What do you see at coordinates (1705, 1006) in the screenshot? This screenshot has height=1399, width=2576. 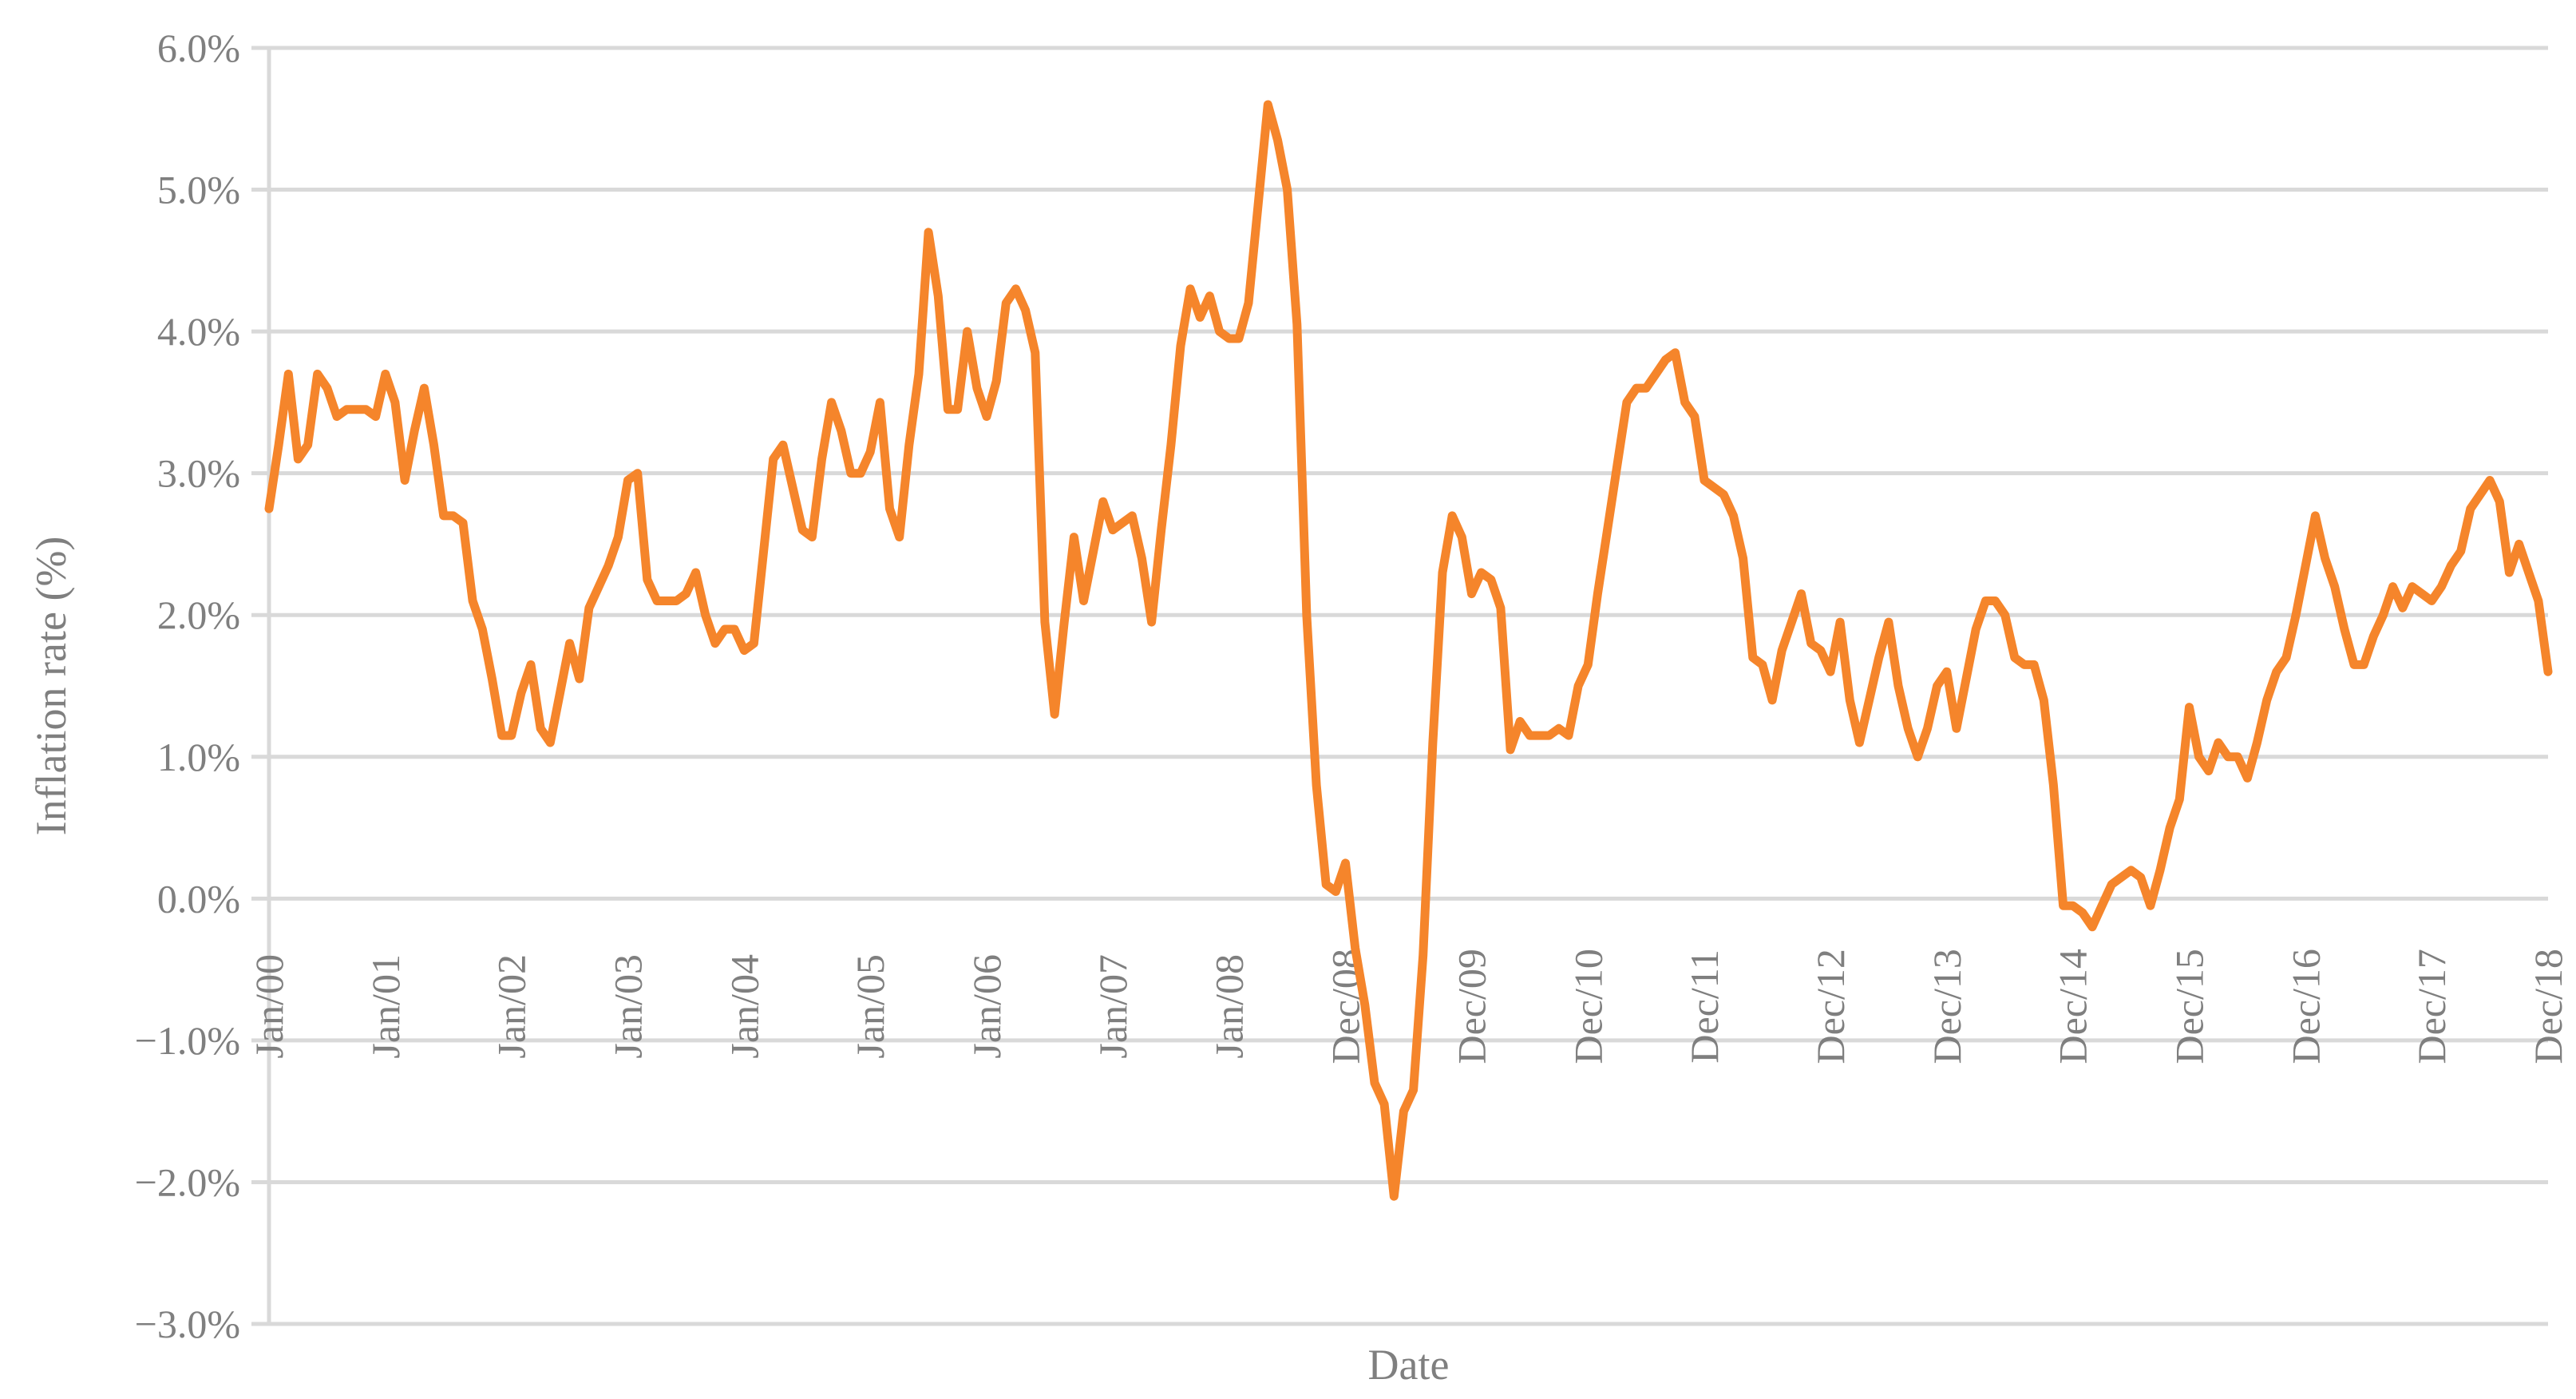 I see `x-tick-label: Dec/11` at bounding box center [1705, 1006].